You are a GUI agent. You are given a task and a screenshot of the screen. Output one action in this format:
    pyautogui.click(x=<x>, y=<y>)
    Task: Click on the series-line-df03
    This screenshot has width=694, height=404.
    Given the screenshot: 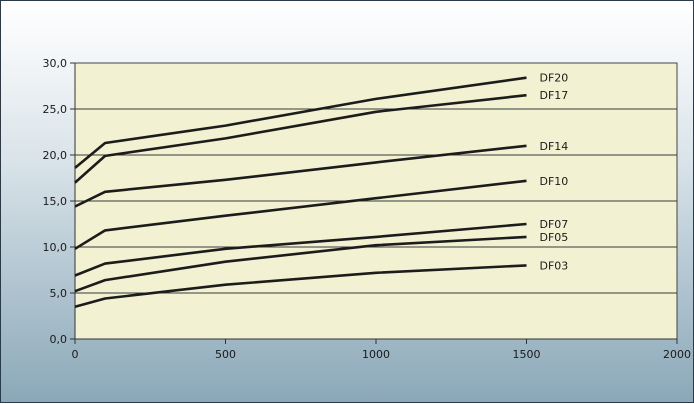 What is the action you would take?
    pyautogui.click(x=300, y=286)
    